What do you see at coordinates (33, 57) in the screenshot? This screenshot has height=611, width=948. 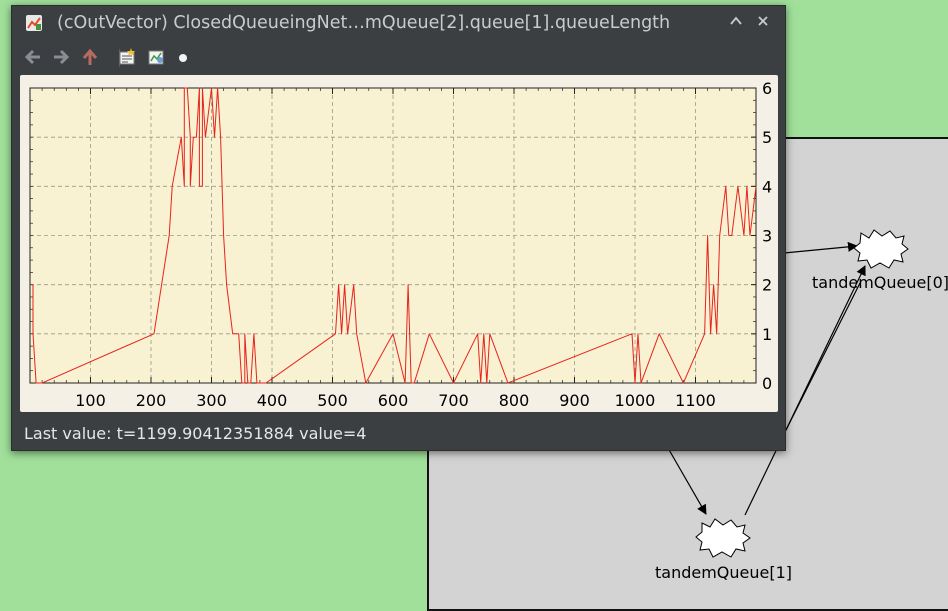 I see `back-arrow-icon` at bounding box center [33, 57].